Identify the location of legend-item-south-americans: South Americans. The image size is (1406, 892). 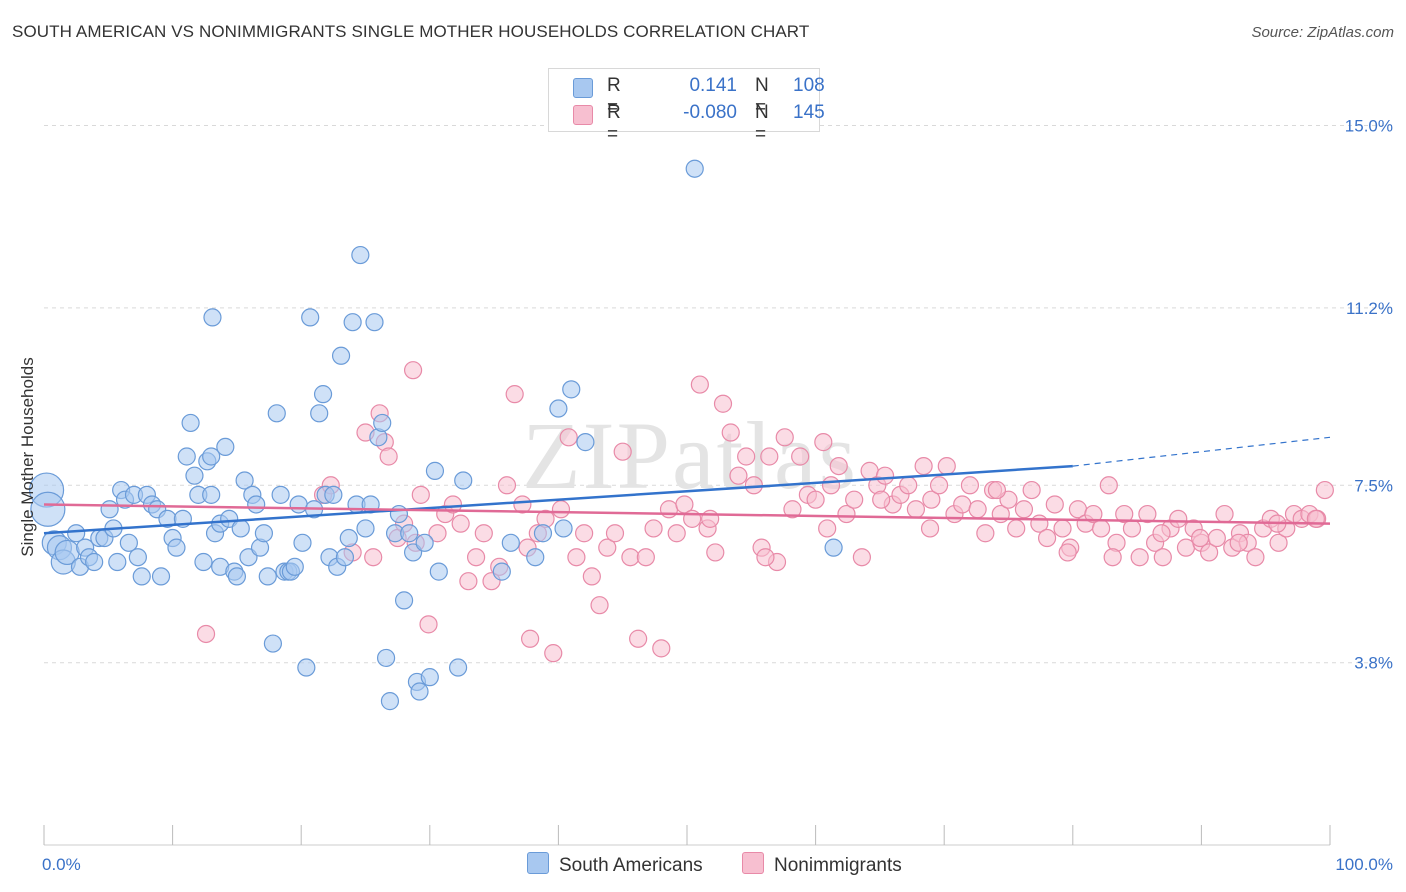
(615, 864).